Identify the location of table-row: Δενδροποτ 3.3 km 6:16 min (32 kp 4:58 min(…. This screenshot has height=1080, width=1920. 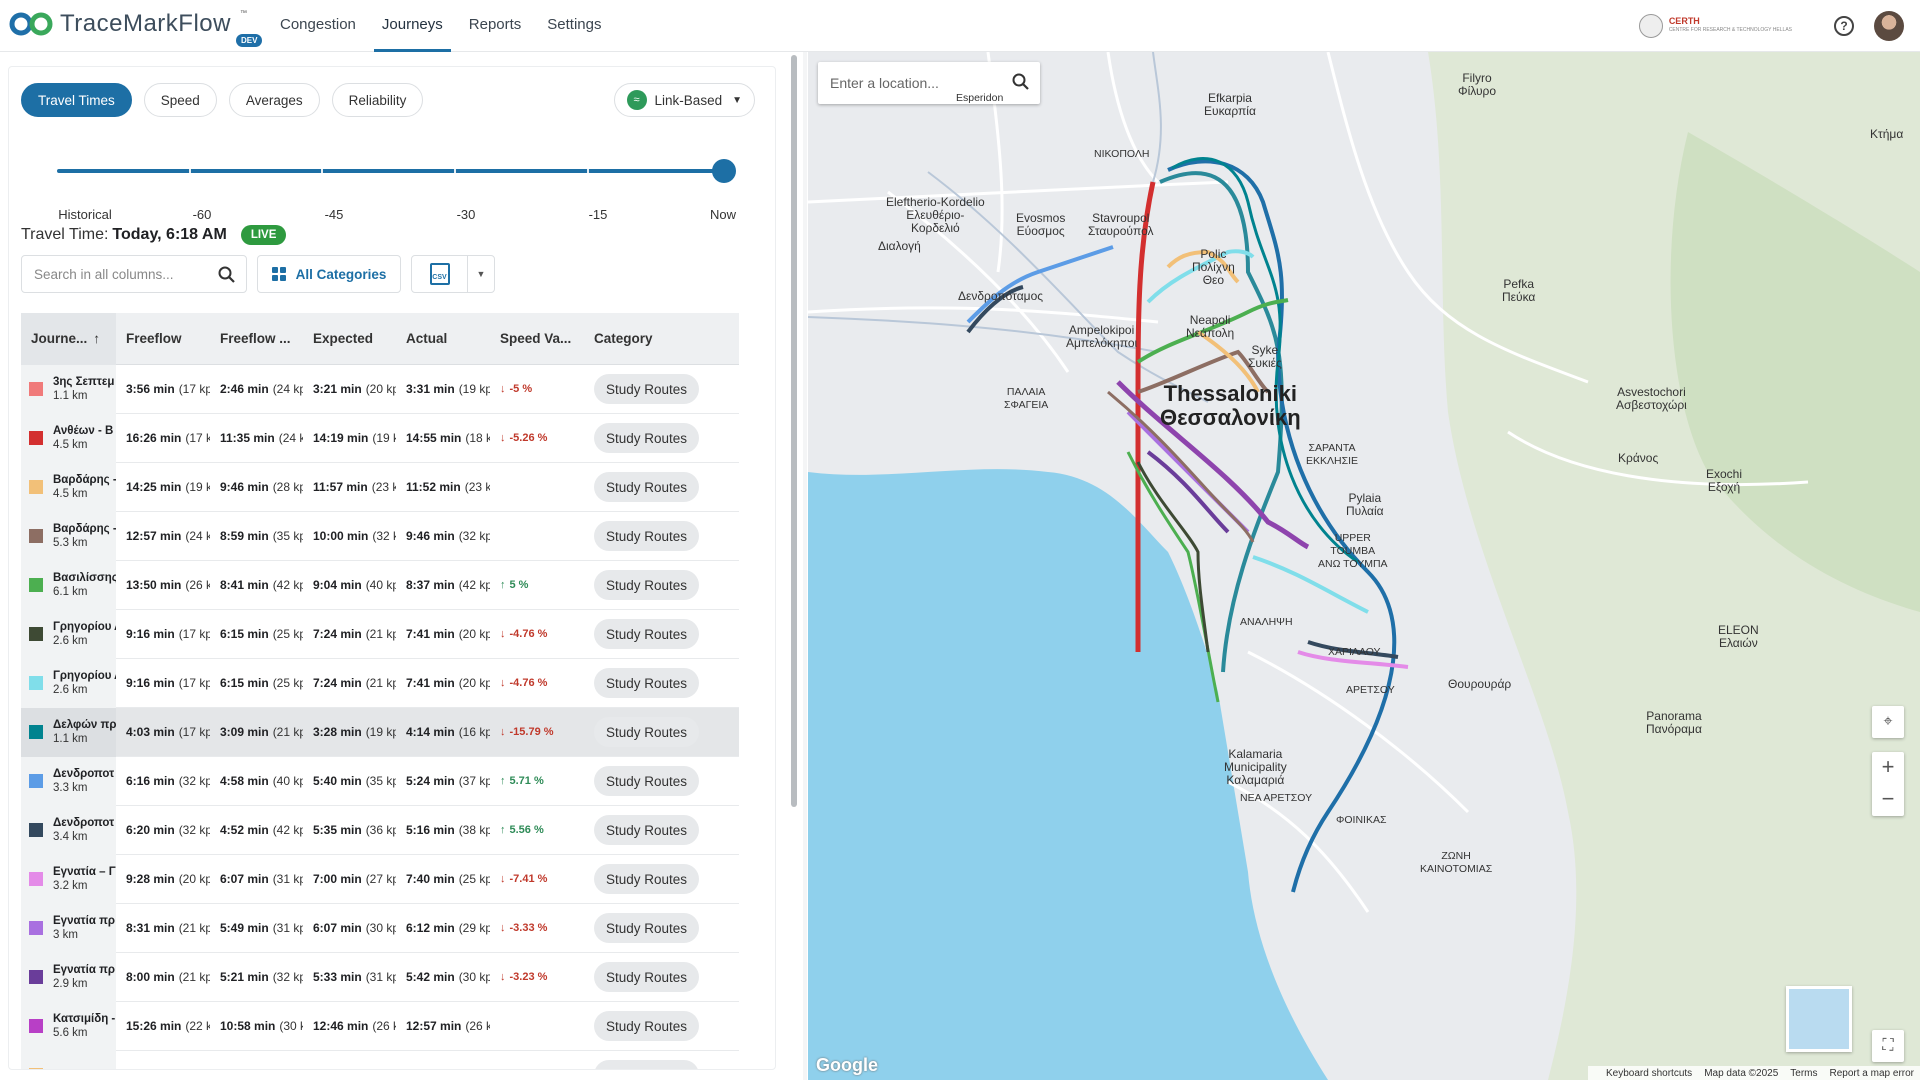
(380, 781).